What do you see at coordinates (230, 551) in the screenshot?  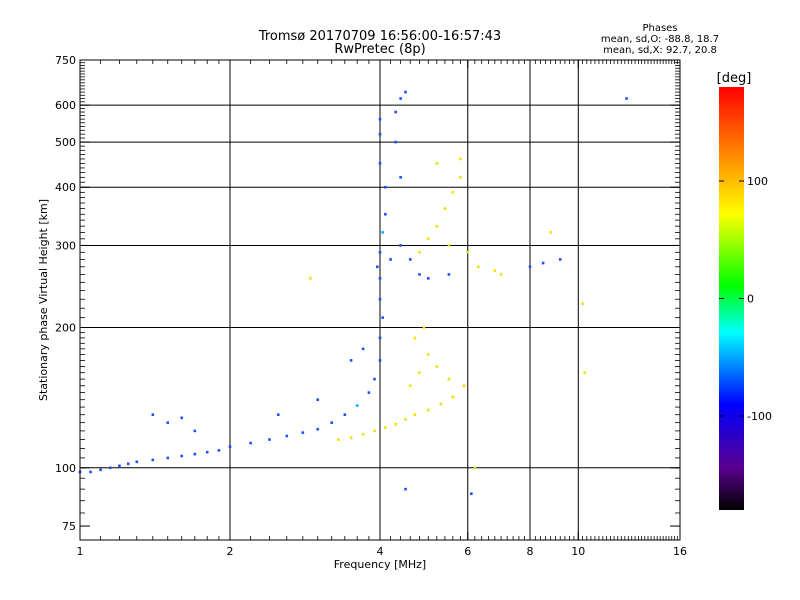 I see `x-tick-label-1: 2` at bounding box center [230, 551].